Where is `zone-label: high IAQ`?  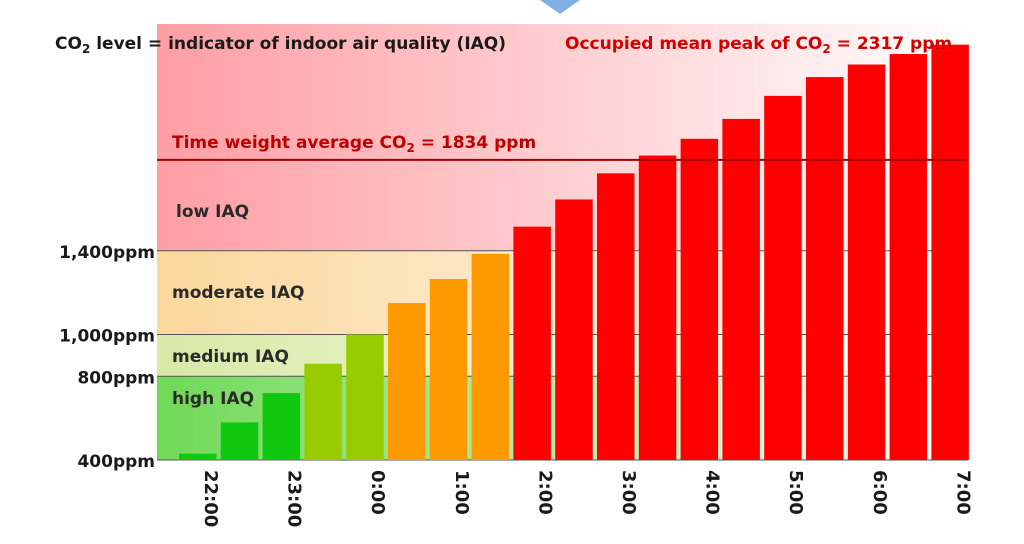
zone-label: high IAQ is located at coordinates (213, 399).